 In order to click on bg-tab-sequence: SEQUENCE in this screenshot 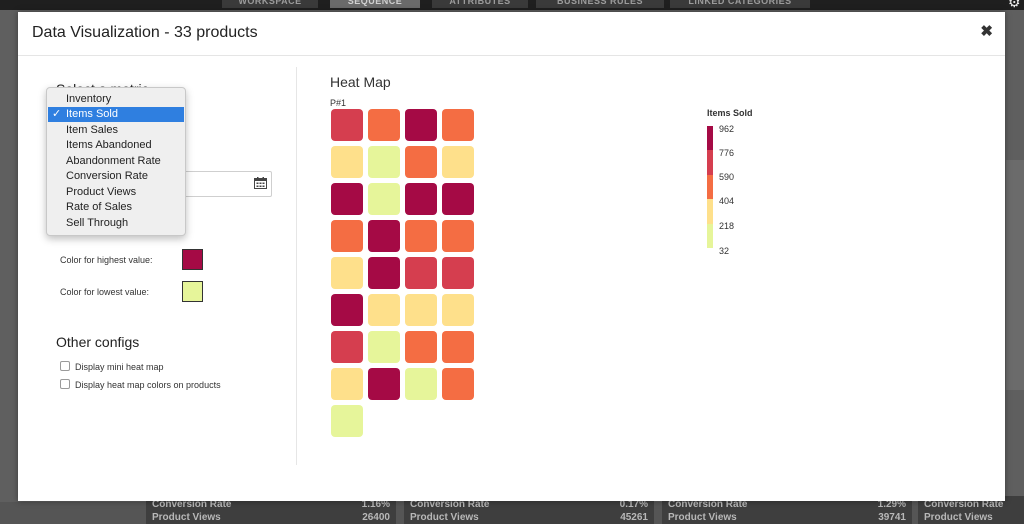, I will do `click(375, 4)`.